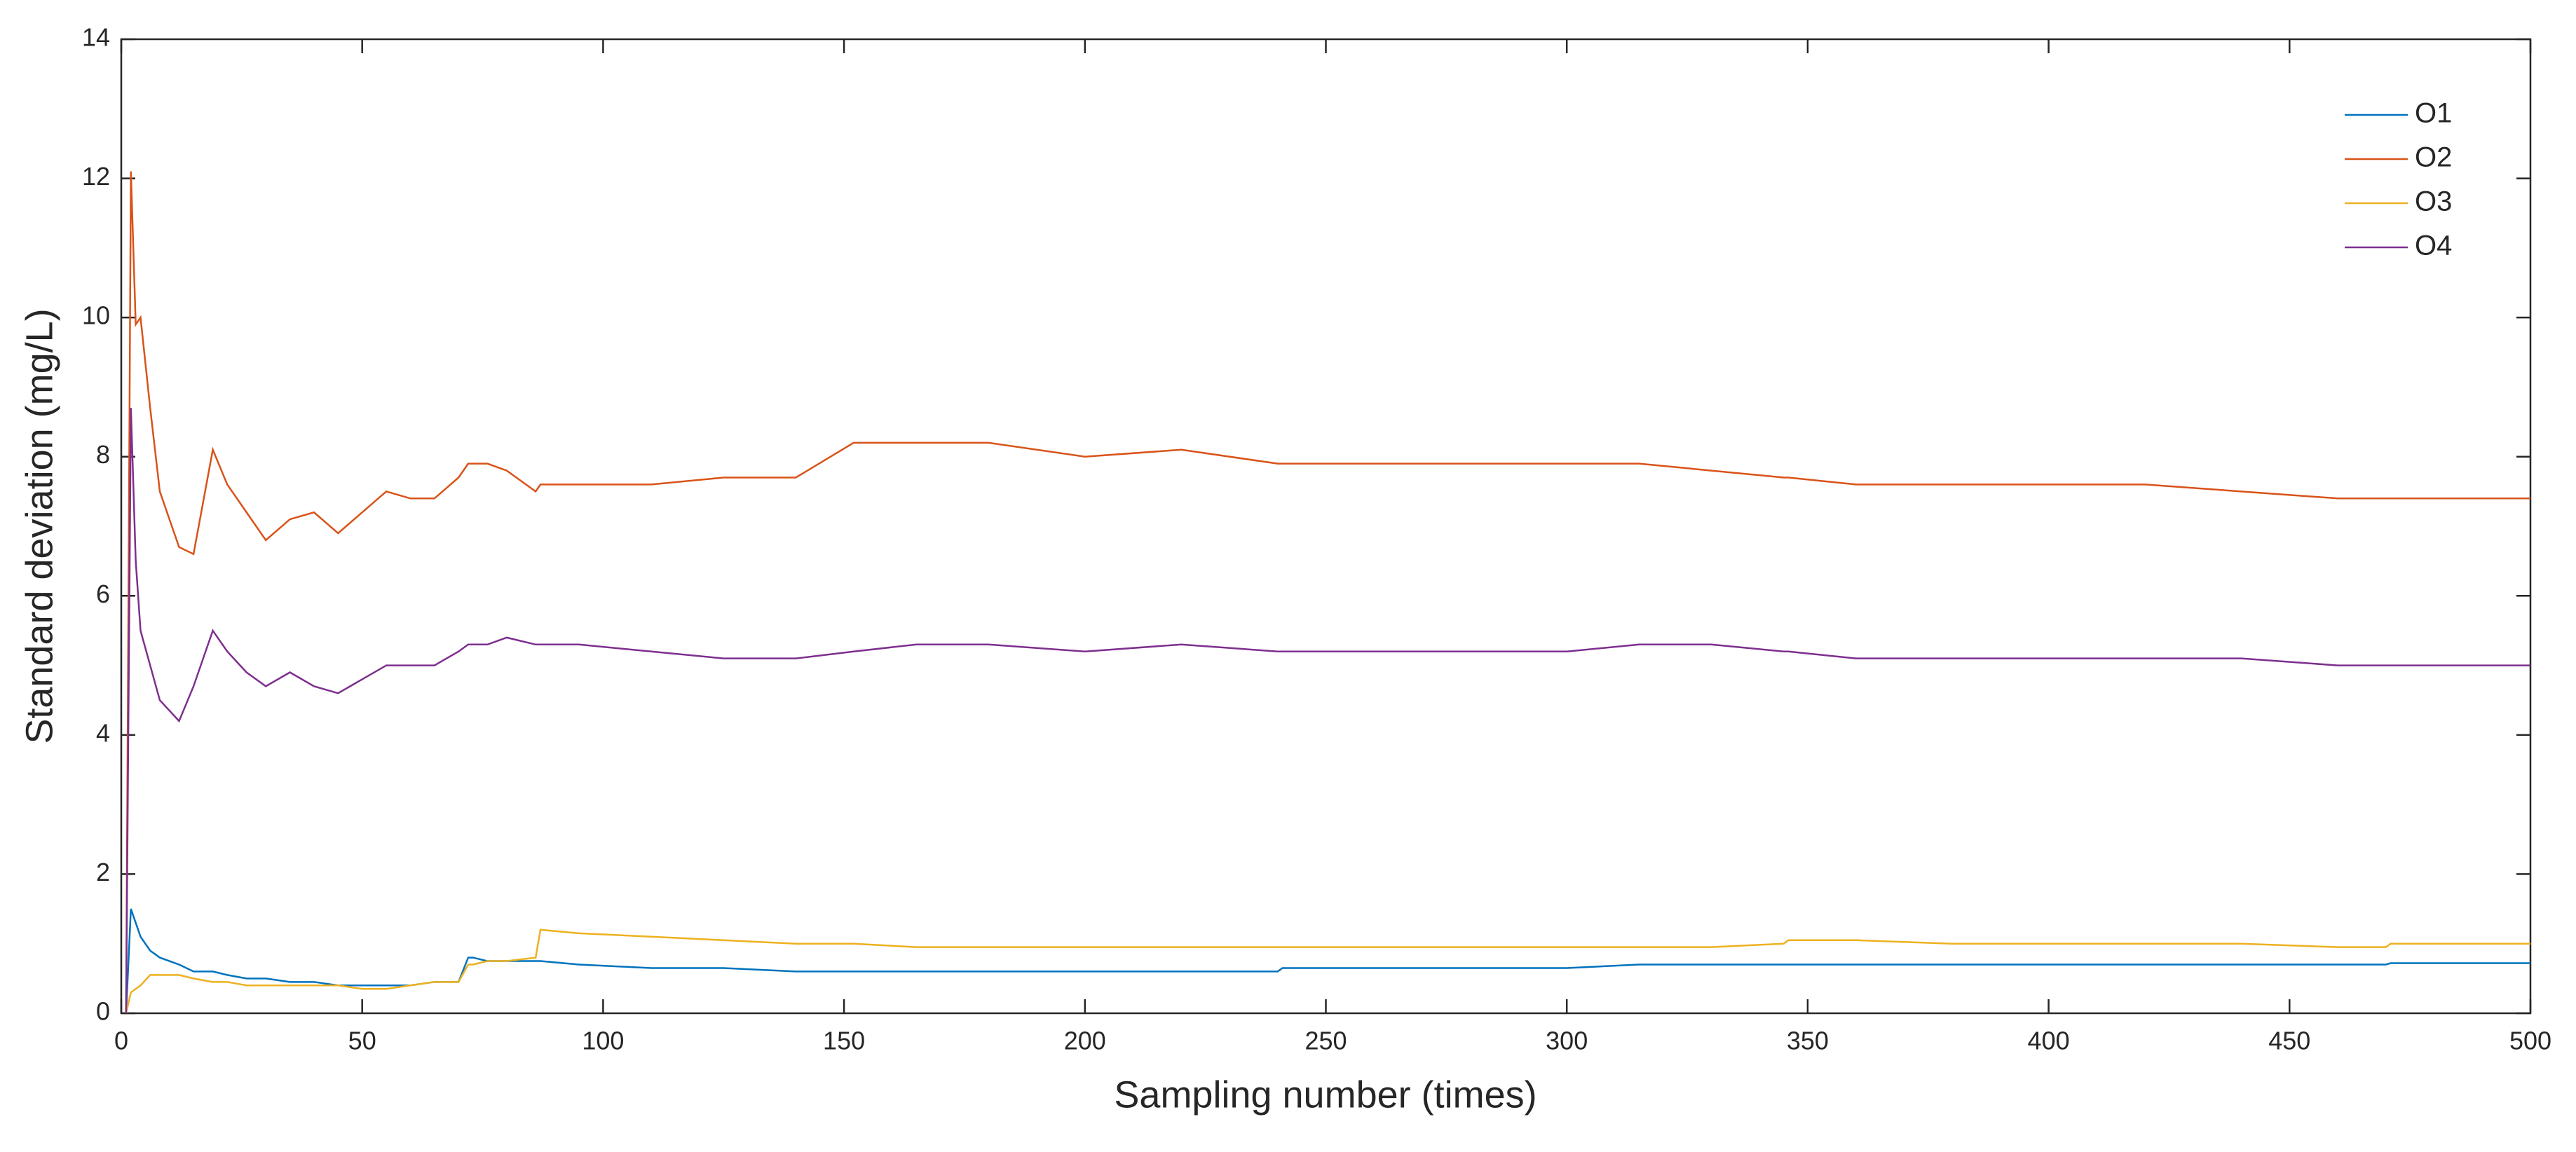 The height and width of the screenshot is (1152, 2576). Describe the element at coordinates (96, 315) in the screenshot. I see `y-tick-label: 10` at that location.